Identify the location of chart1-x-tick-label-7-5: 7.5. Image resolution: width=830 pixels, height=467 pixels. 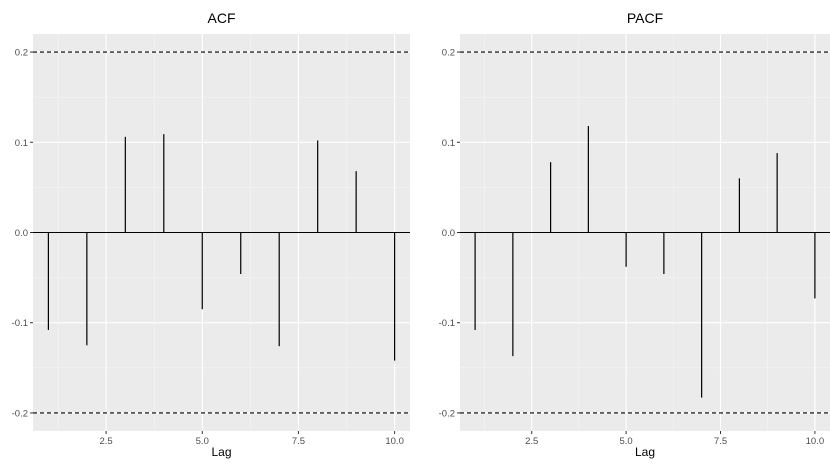
(298, 441).